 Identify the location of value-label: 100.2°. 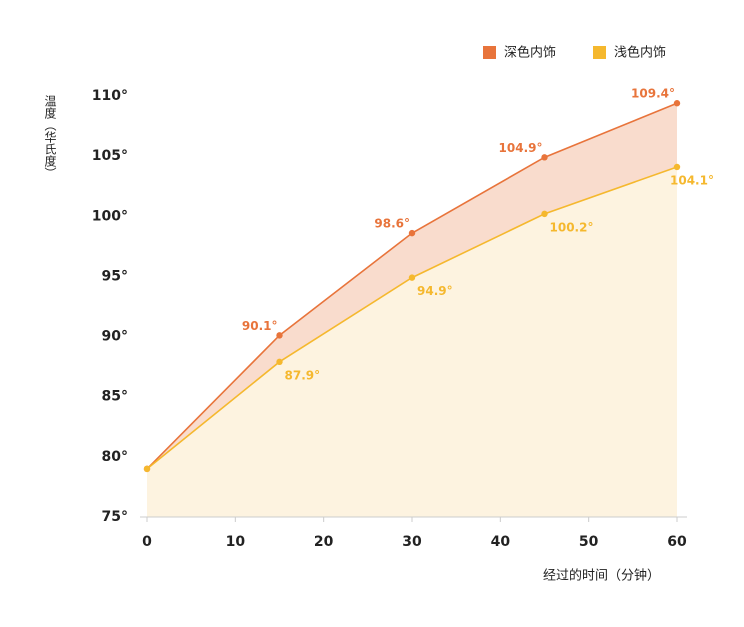
(572, 227).